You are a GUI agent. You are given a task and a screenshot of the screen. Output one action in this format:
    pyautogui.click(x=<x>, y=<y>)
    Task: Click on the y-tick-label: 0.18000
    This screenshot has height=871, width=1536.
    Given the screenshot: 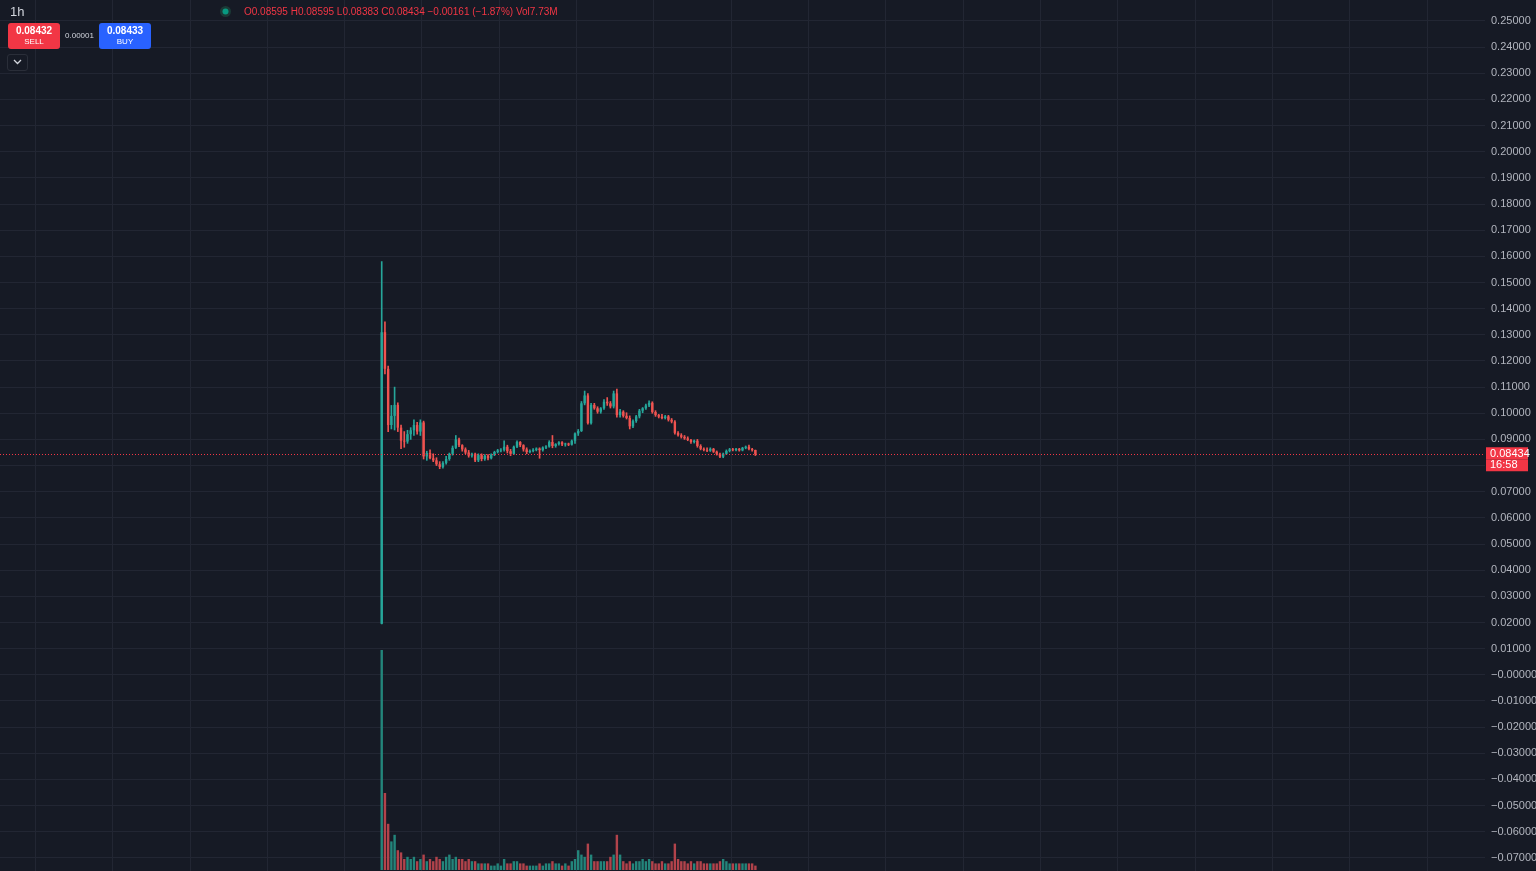 What is the action you would take?
    pyautogui.click(x=1511, y=203)
    